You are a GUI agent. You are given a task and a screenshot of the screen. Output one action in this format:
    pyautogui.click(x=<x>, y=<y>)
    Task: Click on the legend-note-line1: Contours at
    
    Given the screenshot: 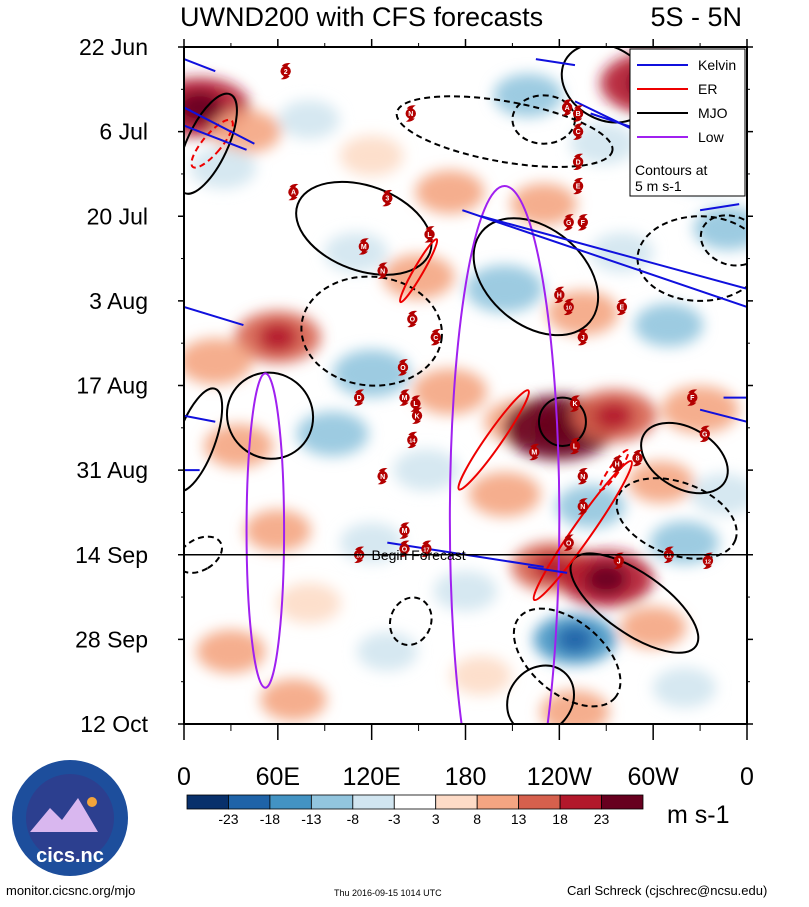 What is the action you would take?
    pyautogui.click(x=671, y=170)
    